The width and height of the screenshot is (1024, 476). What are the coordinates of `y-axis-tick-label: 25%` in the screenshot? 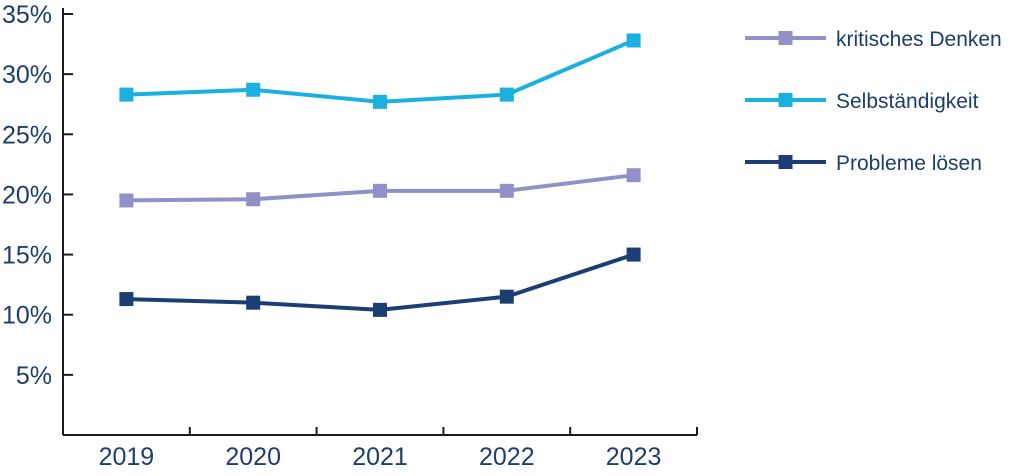 It's located at (27, 135).